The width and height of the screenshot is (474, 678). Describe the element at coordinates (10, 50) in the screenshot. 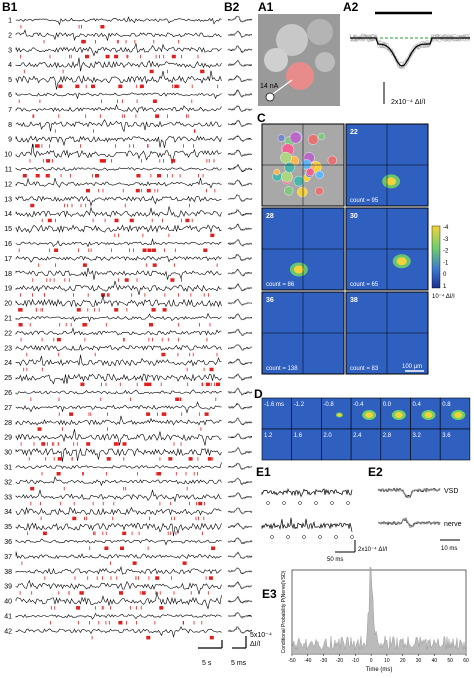

I see `trace-number: 3` at that location.